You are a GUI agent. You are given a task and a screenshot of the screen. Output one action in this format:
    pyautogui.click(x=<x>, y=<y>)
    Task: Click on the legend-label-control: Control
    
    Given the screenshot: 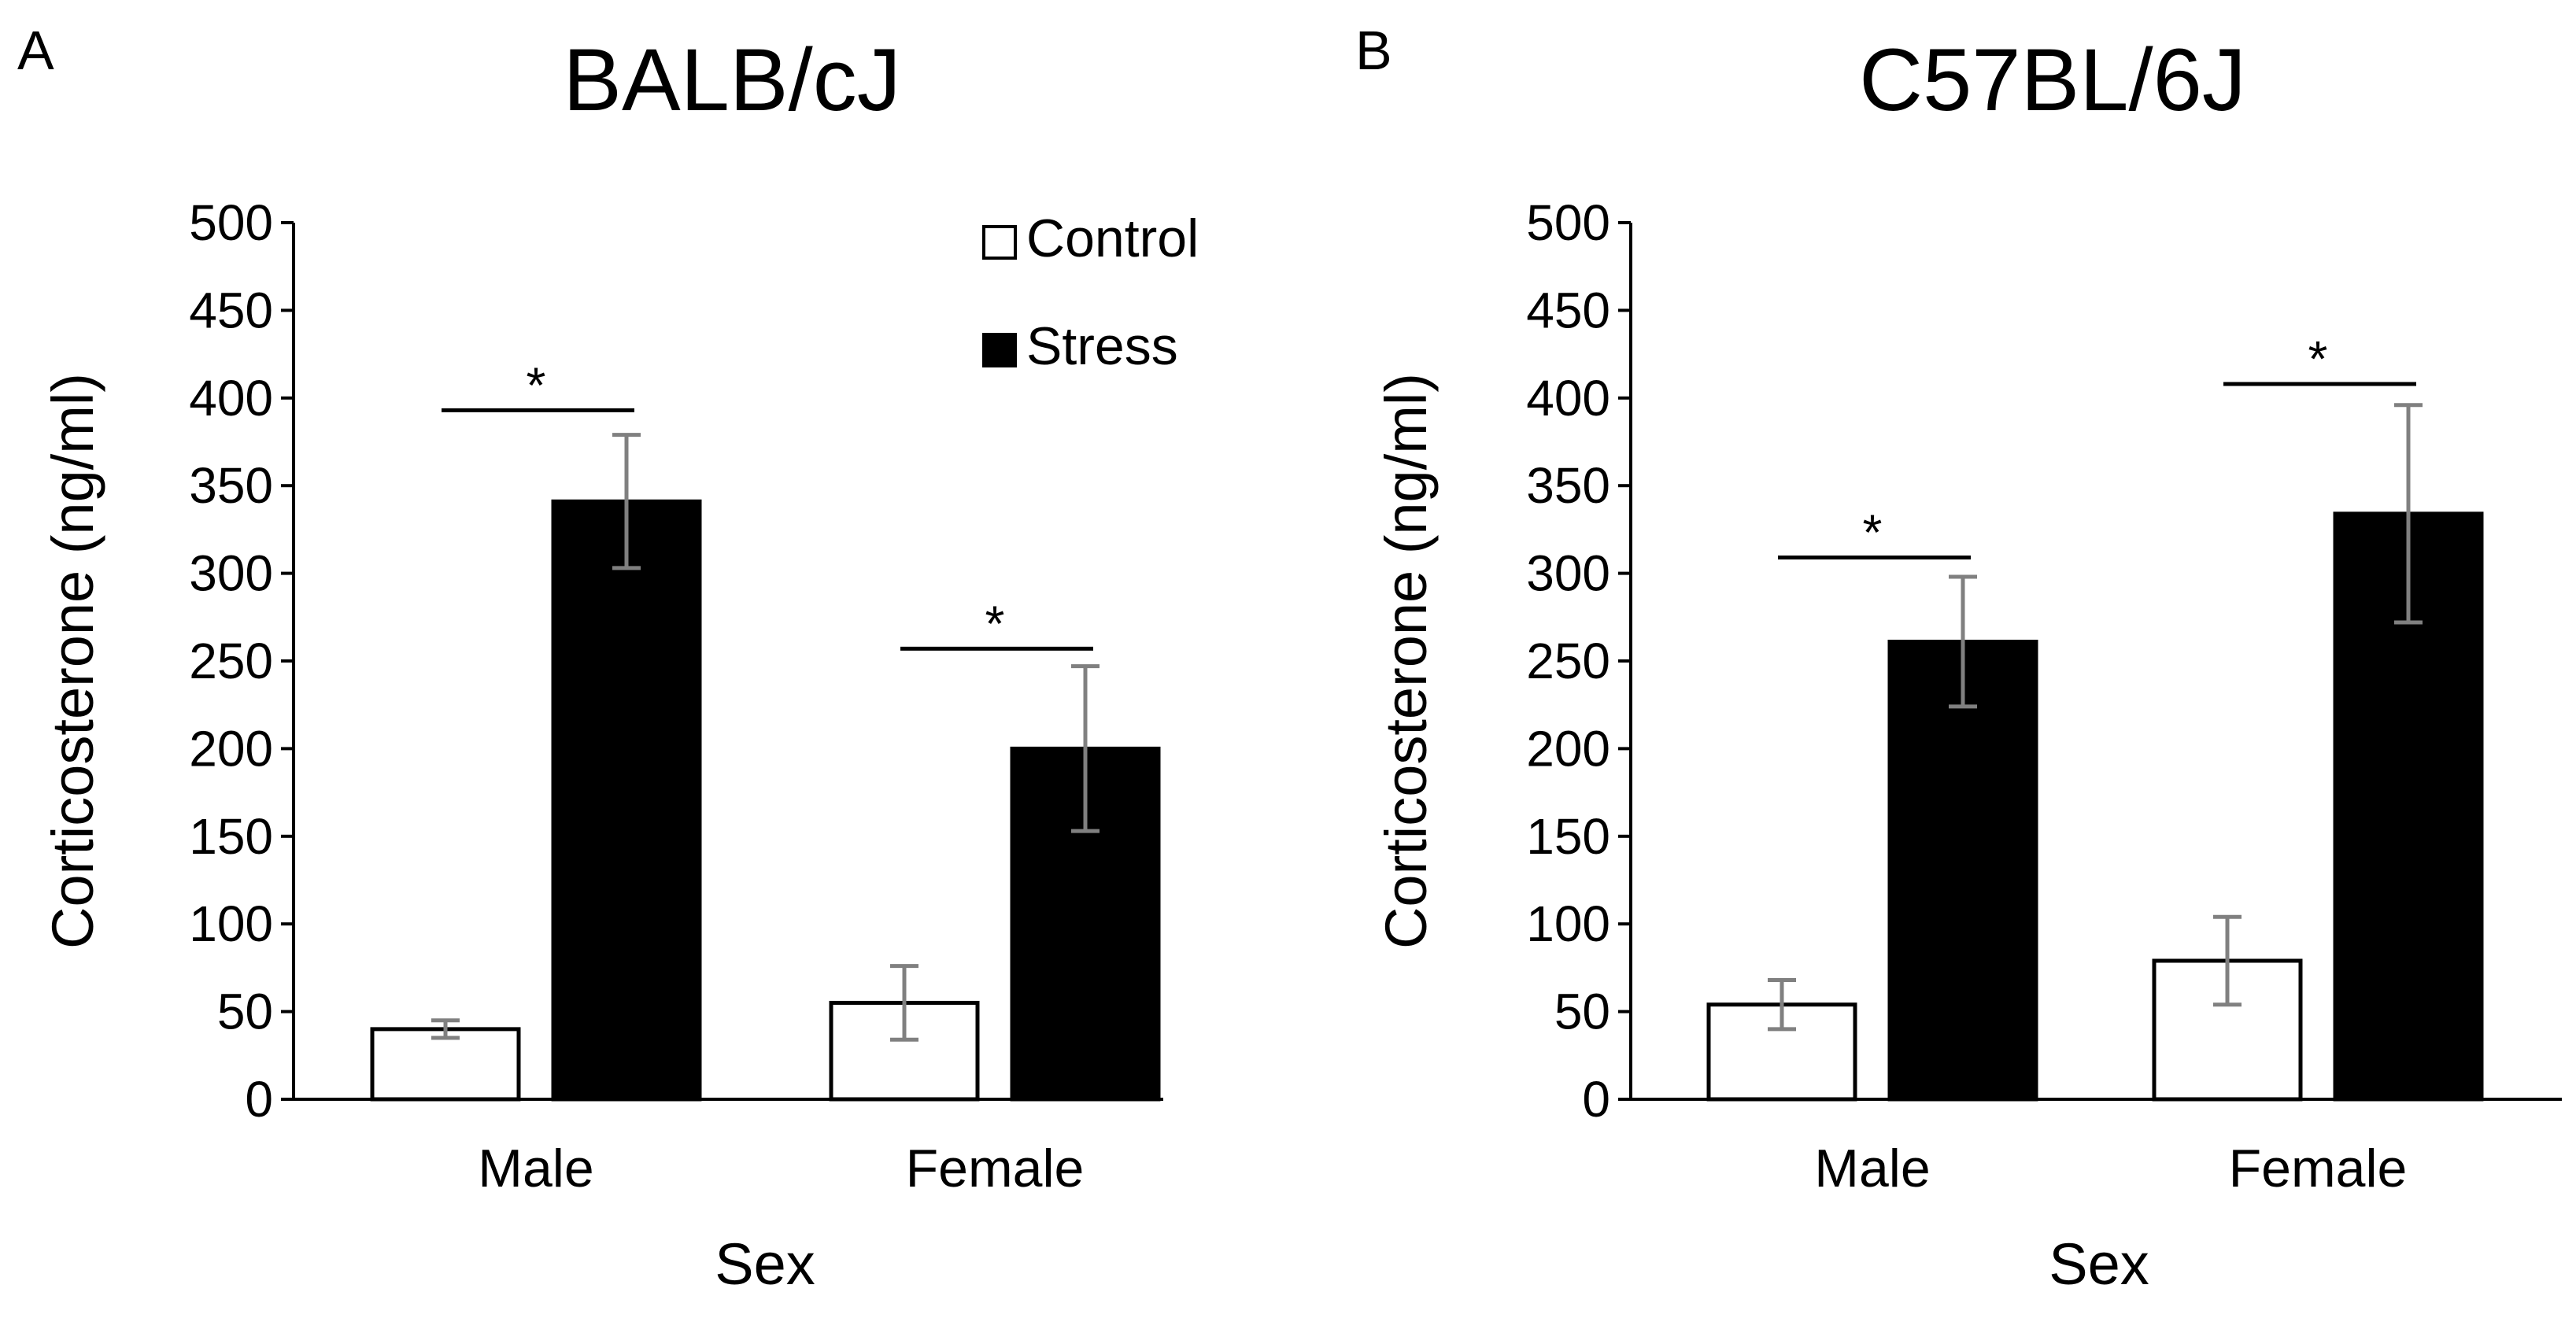 What is the action you would take?
    pyautogui.click(x=1112, y=238)
    